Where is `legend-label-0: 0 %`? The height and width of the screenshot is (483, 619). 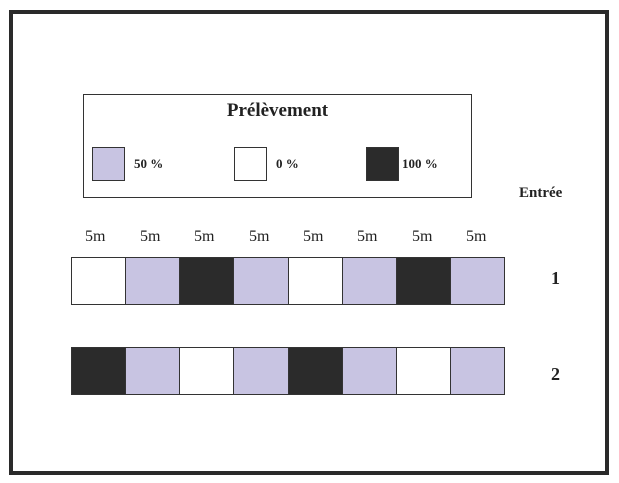
legend-label-0: 0 % is located at coordinates (287, 163).